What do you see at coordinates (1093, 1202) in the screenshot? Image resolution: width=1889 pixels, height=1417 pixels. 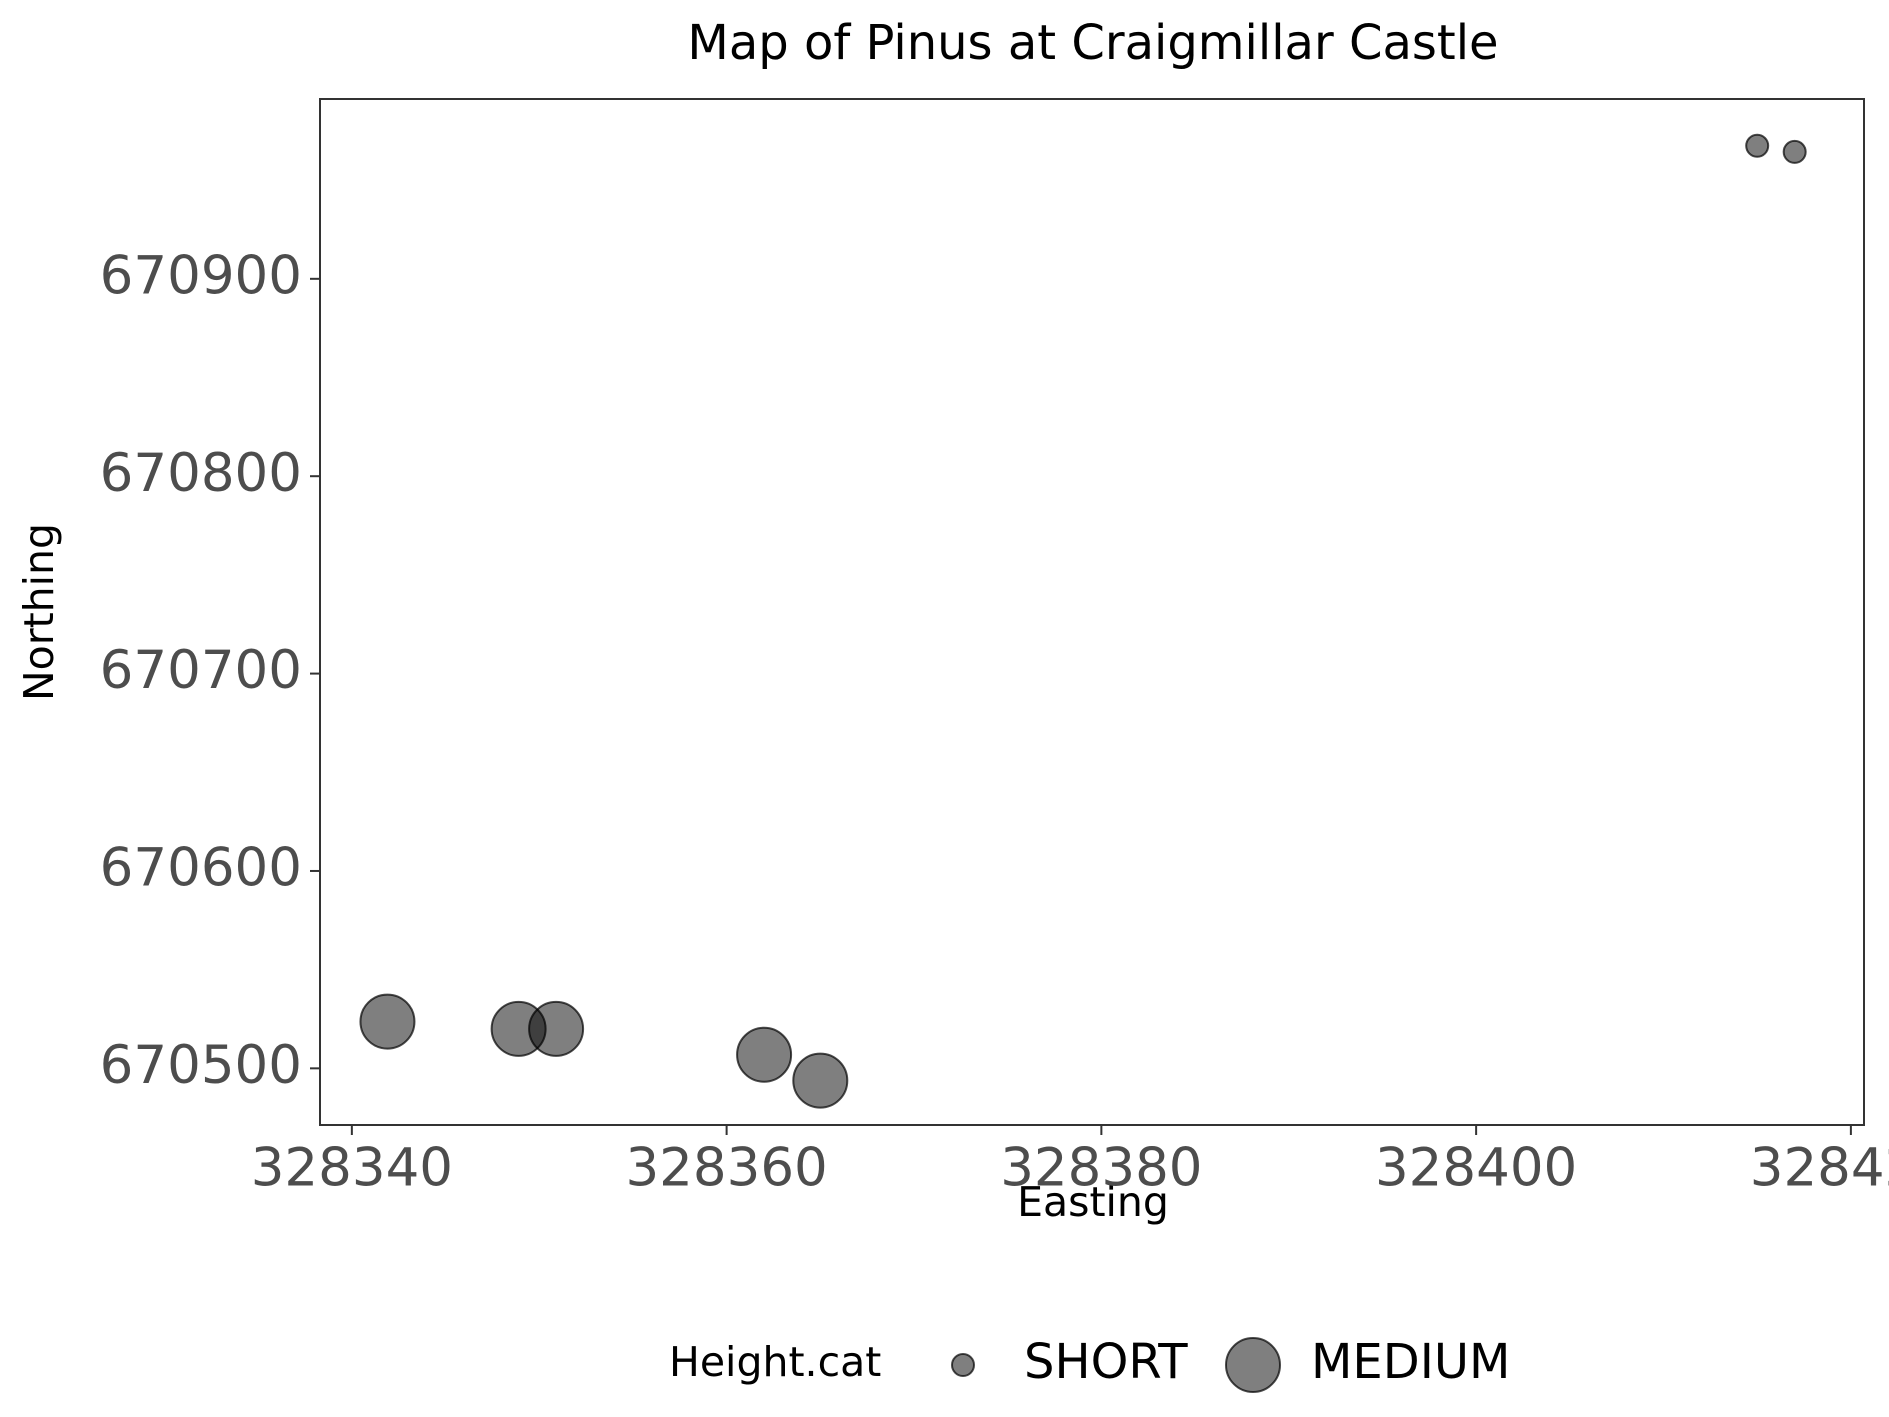 I see `x-axis-label: Easting` at bounding box center [1093, 1202].